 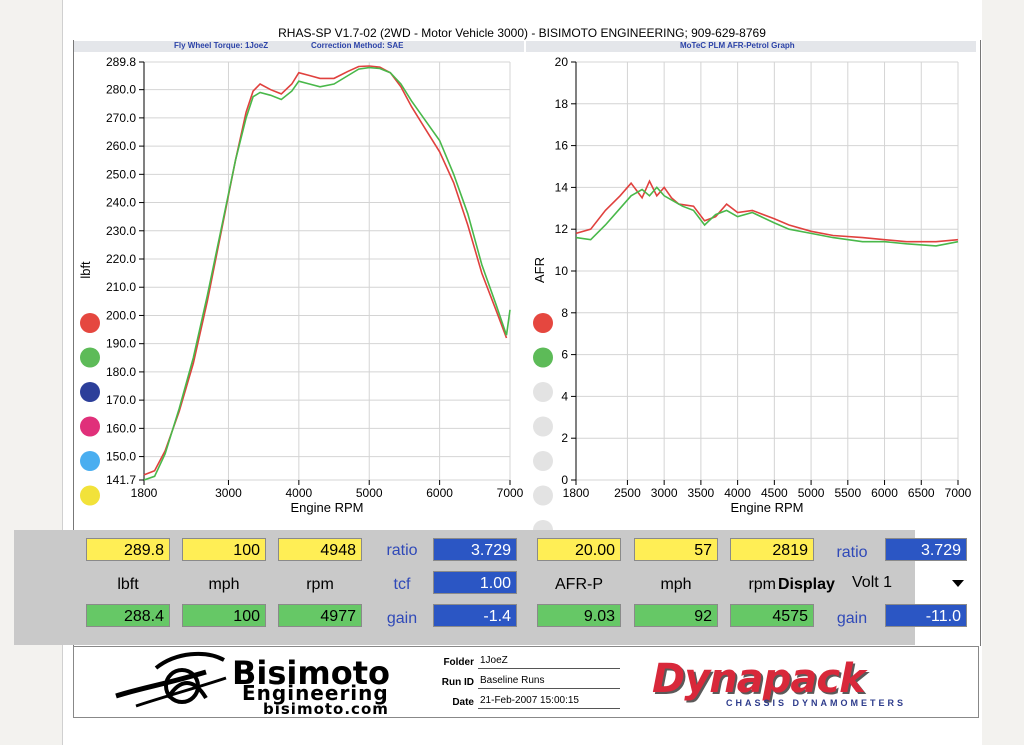 I want to click on brand-line-3: bisimoto.com, so click(x=326, y=709).